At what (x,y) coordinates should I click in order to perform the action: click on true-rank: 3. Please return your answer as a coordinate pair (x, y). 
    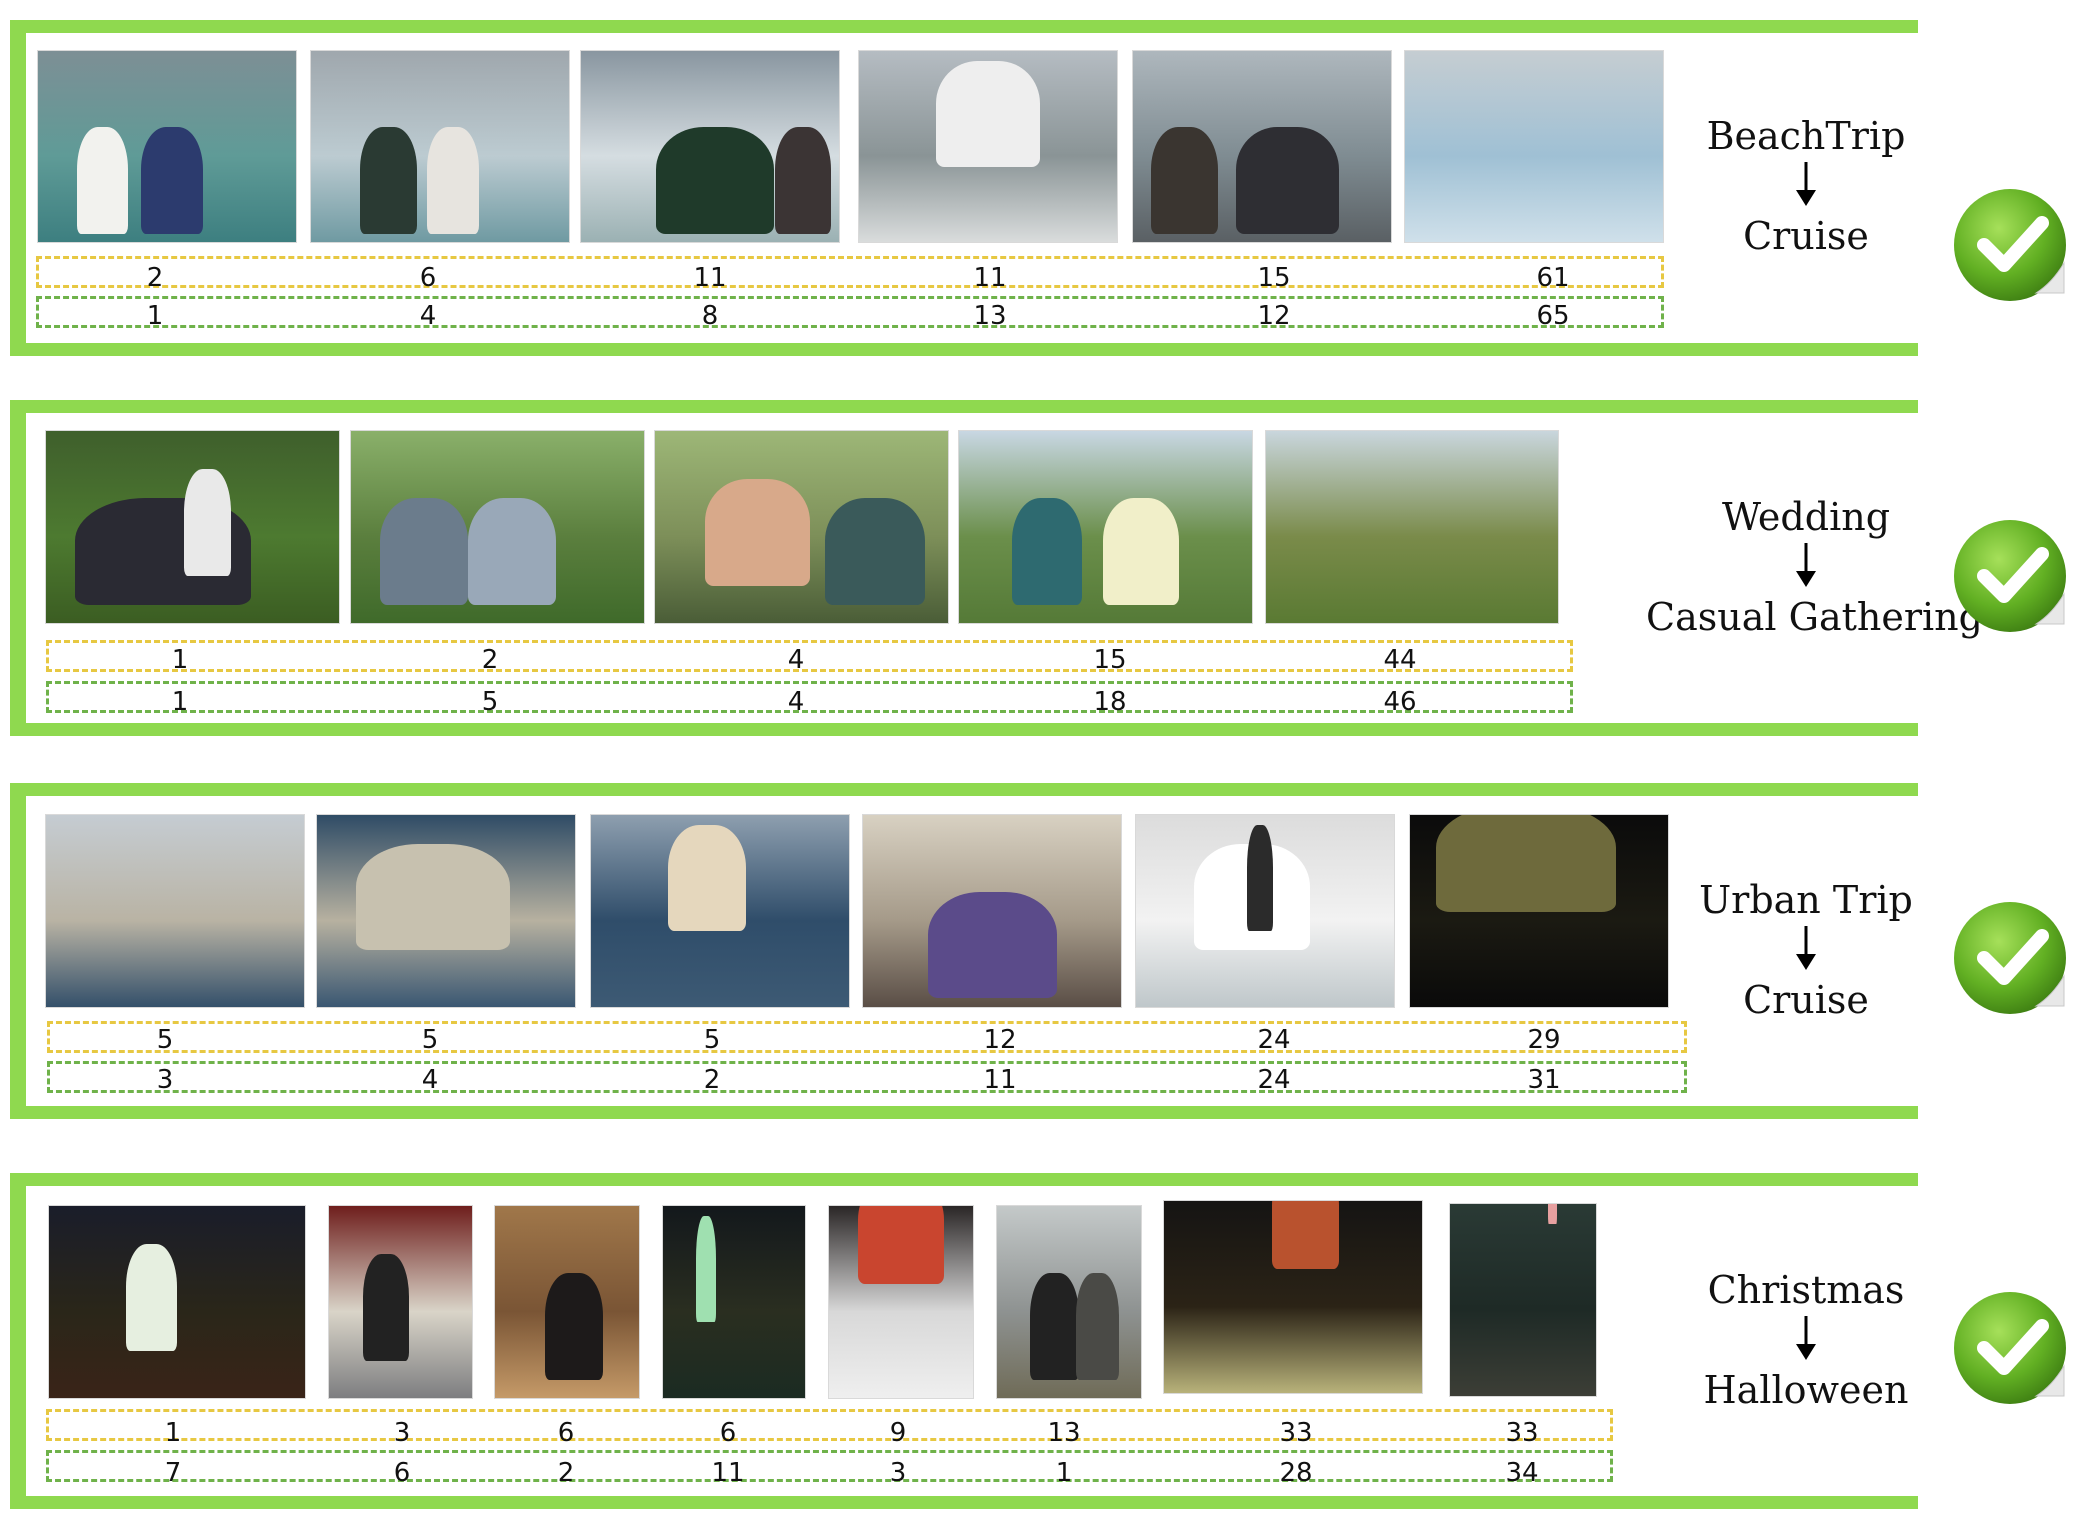
    Looking at the image, I should click on (165, 1080).